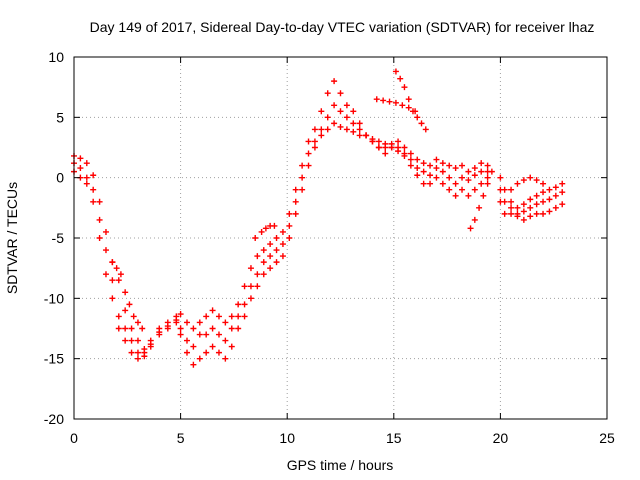 The height and width of the screenshot is (480, 640). I want to click on y-tick-label: -20, so click(54, 419).